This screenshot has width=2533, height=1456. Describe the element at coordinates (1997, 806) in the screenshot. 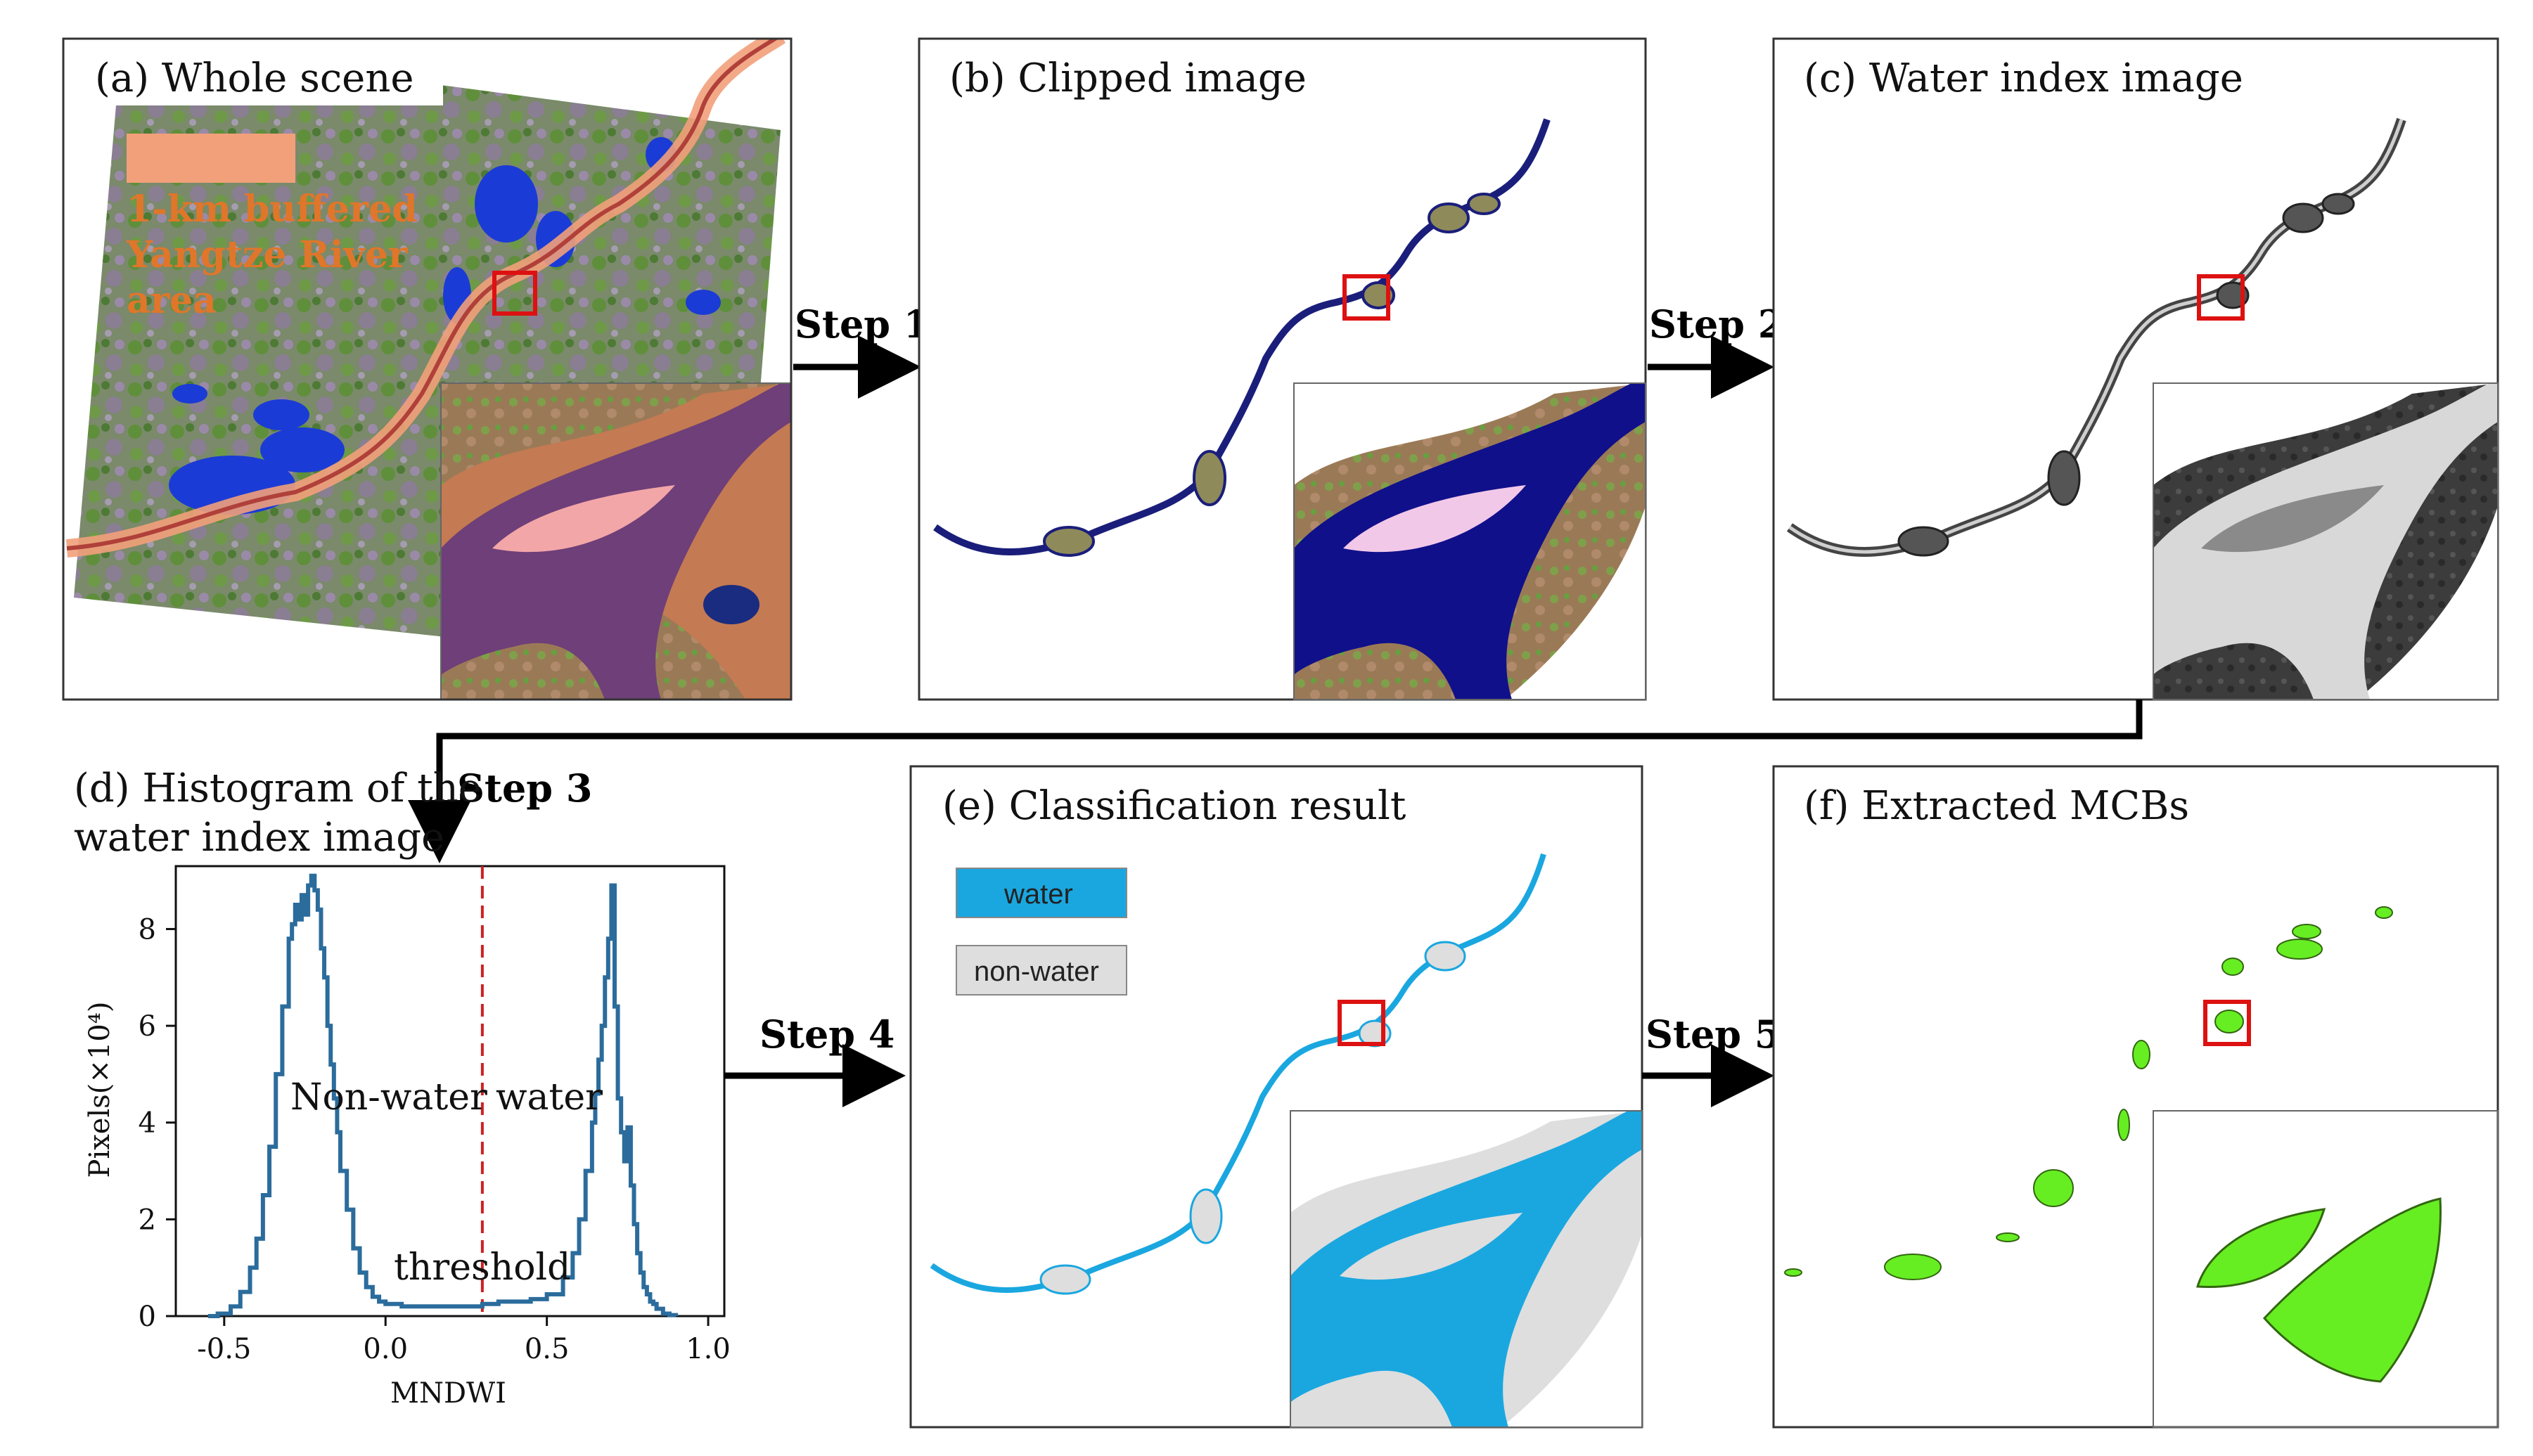

I see `panel-f-title: (f) Extracted MCBs` at that location.